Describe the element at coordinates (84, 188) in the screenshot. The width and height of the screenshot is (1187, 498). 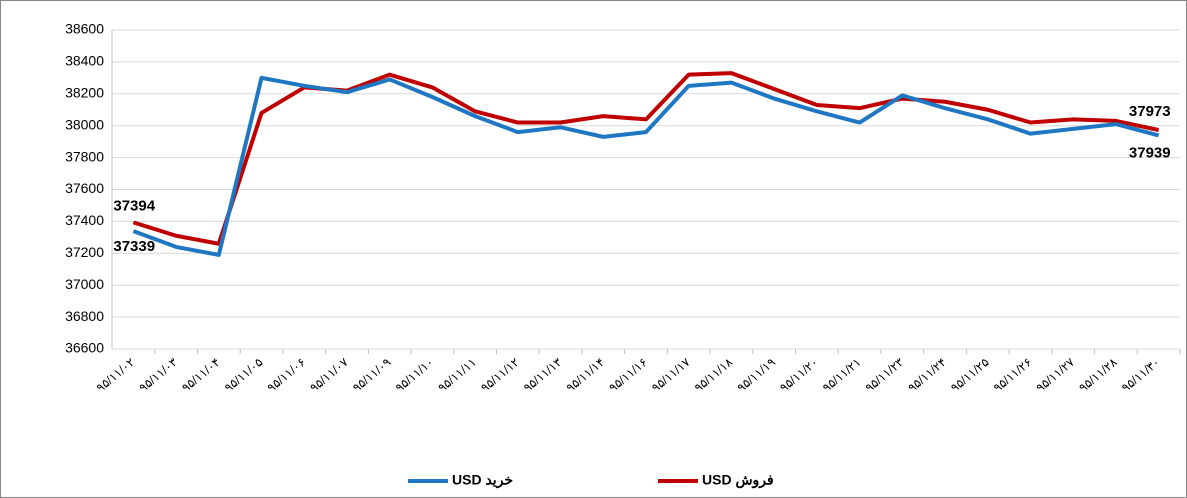
I see `y-tick-label: 37600` at that location.